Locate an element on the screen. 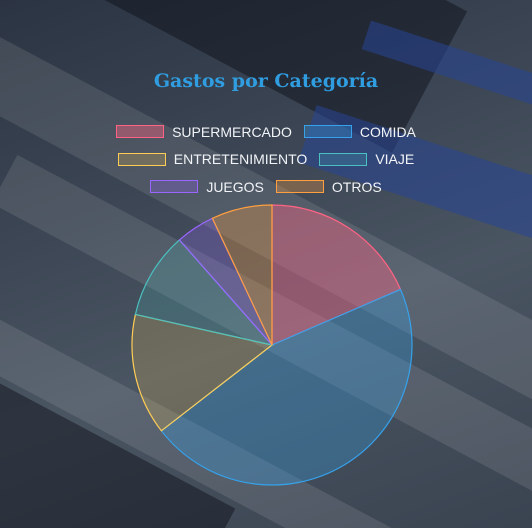 The width and height of the screenshot is (532, 528). legend-item: VIAJE is located at coordinates (366, 159).